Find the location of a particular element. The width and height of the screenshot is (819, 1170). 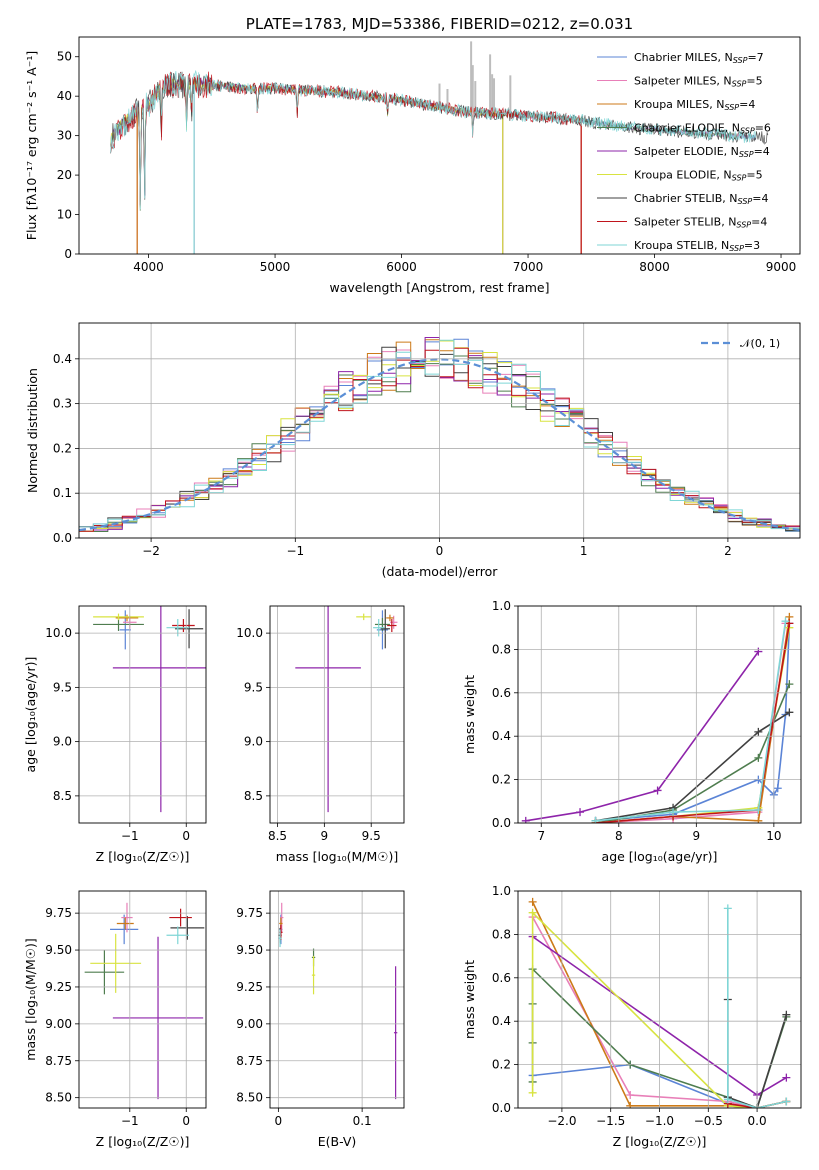

legend-name: Kroupa ELODIE, N is located at coordinates (683, 175).